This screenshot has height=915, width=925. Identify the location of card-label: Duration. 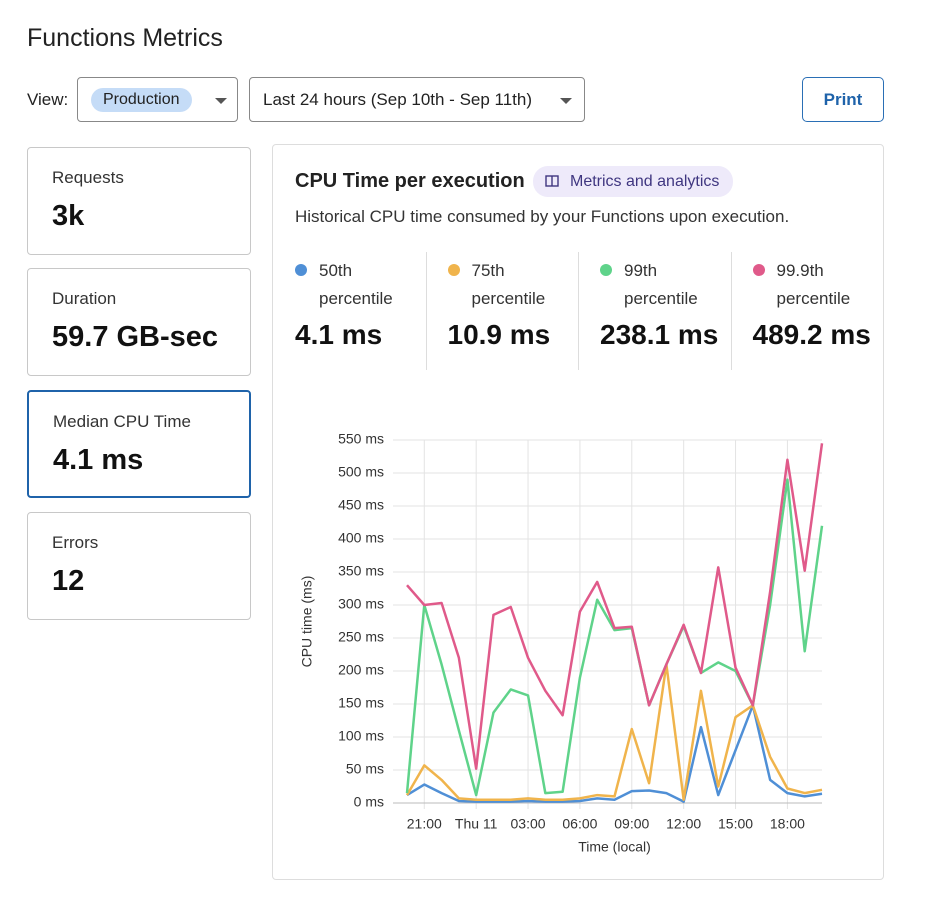
(84, 298).